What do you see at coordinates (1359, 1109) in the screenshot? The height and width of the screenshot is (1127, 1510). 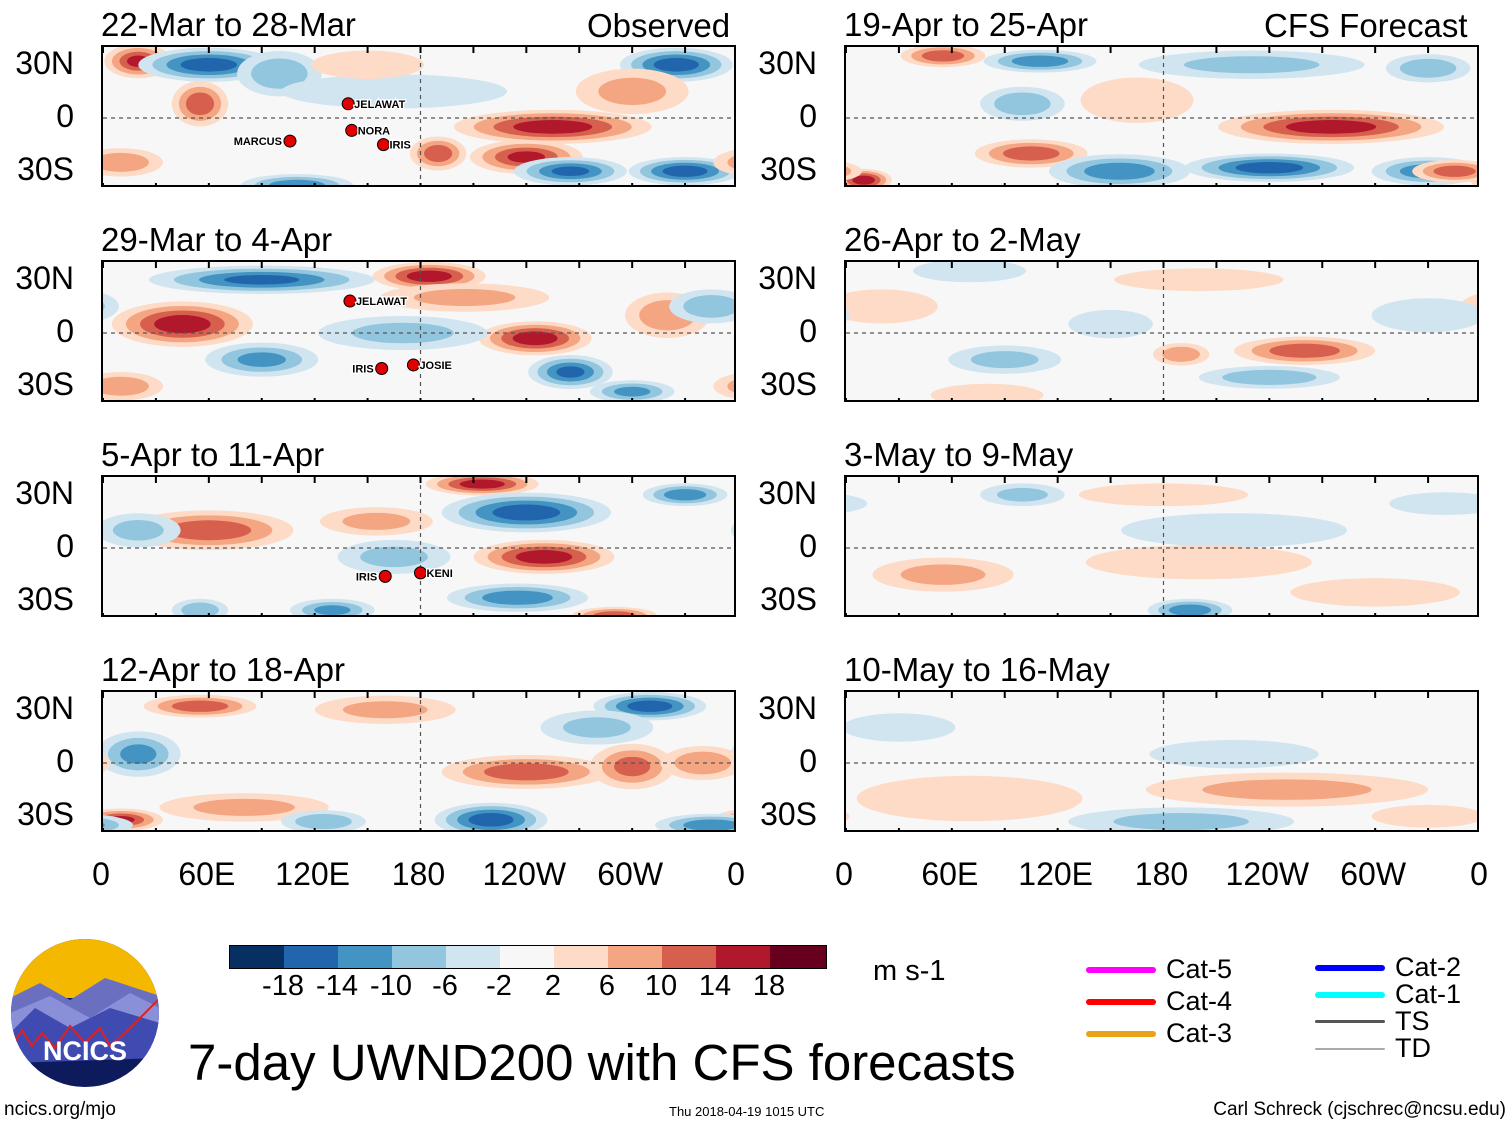 I see `footer-author: Carl Schreck (cjschrec@ncsu.edu)` at bounding box center [1359, 1109].